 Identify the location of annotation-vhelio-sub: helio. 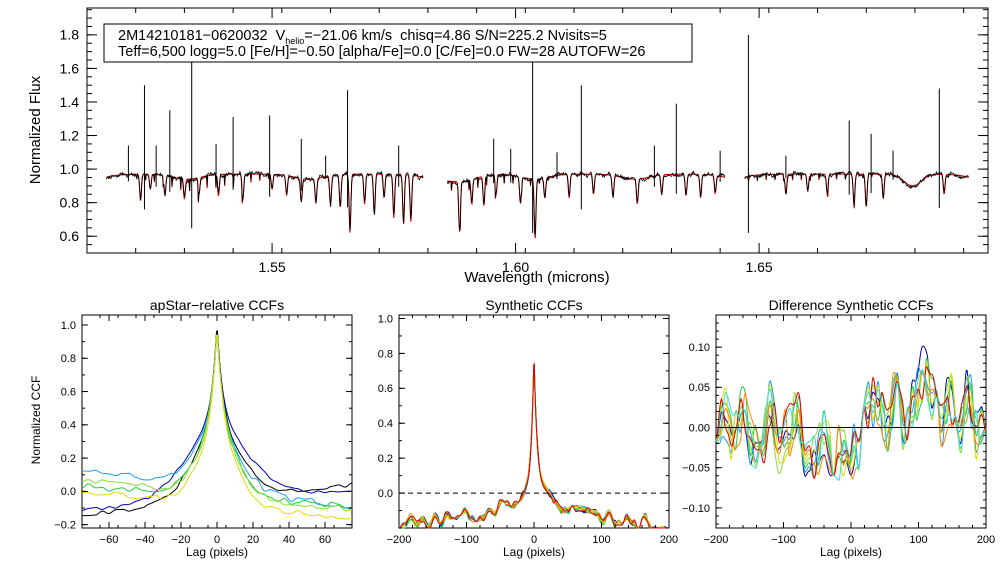
(294, 41).